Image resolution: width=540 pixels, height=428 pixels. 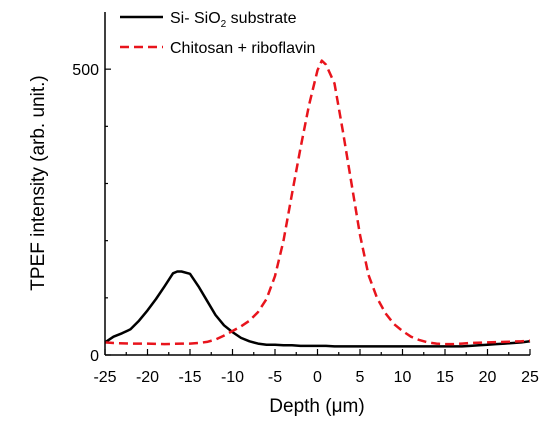 I want to click on x-tick-label-1: -20, so click(x=147, y=377).